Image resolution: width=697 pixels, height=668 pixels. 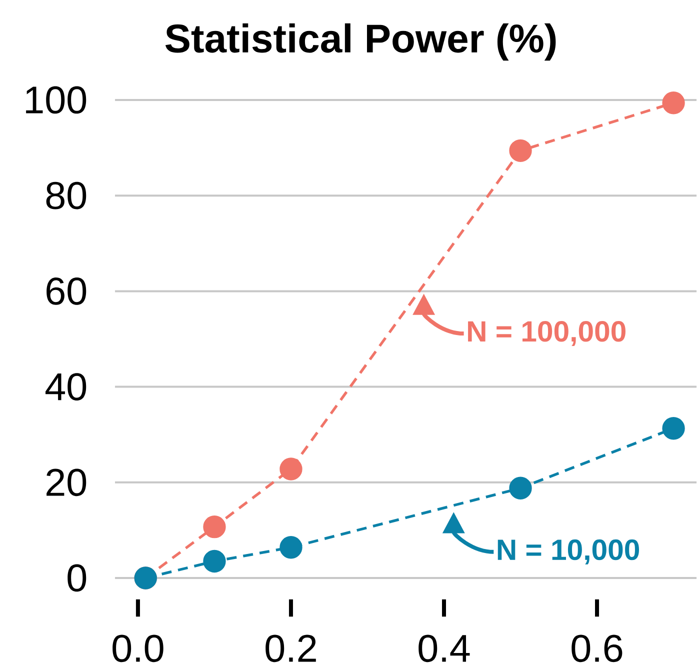 What do you see at coordinates (66, 196) in the screenshot?
I see `y-tick-label: 80` at bounding box center [66, 196].